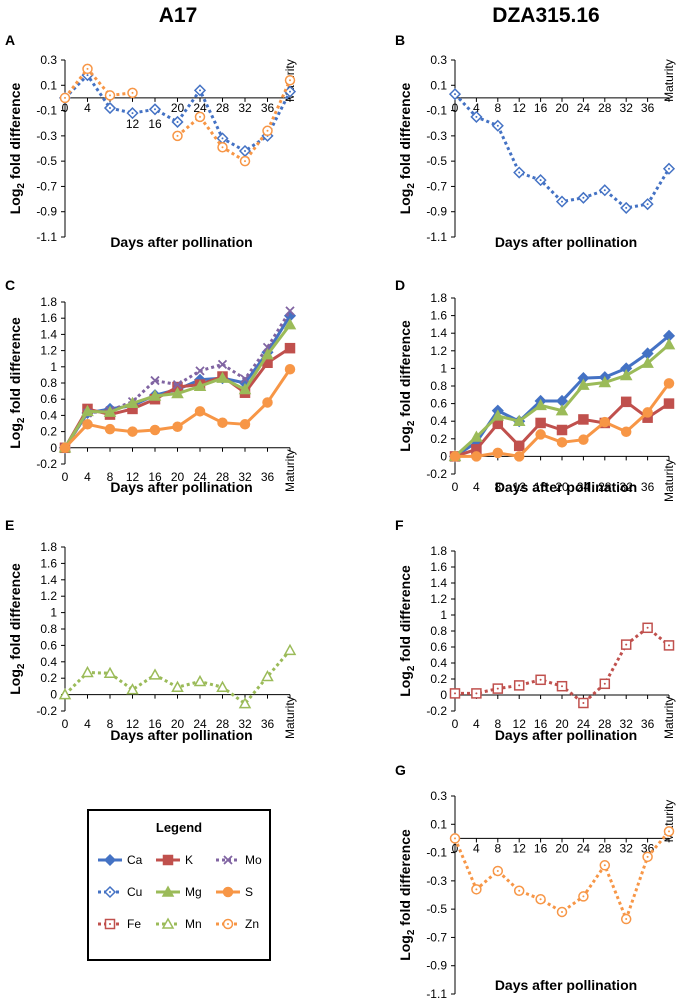  I want to click on y-tick-label: 0.3, so click(438, 60).